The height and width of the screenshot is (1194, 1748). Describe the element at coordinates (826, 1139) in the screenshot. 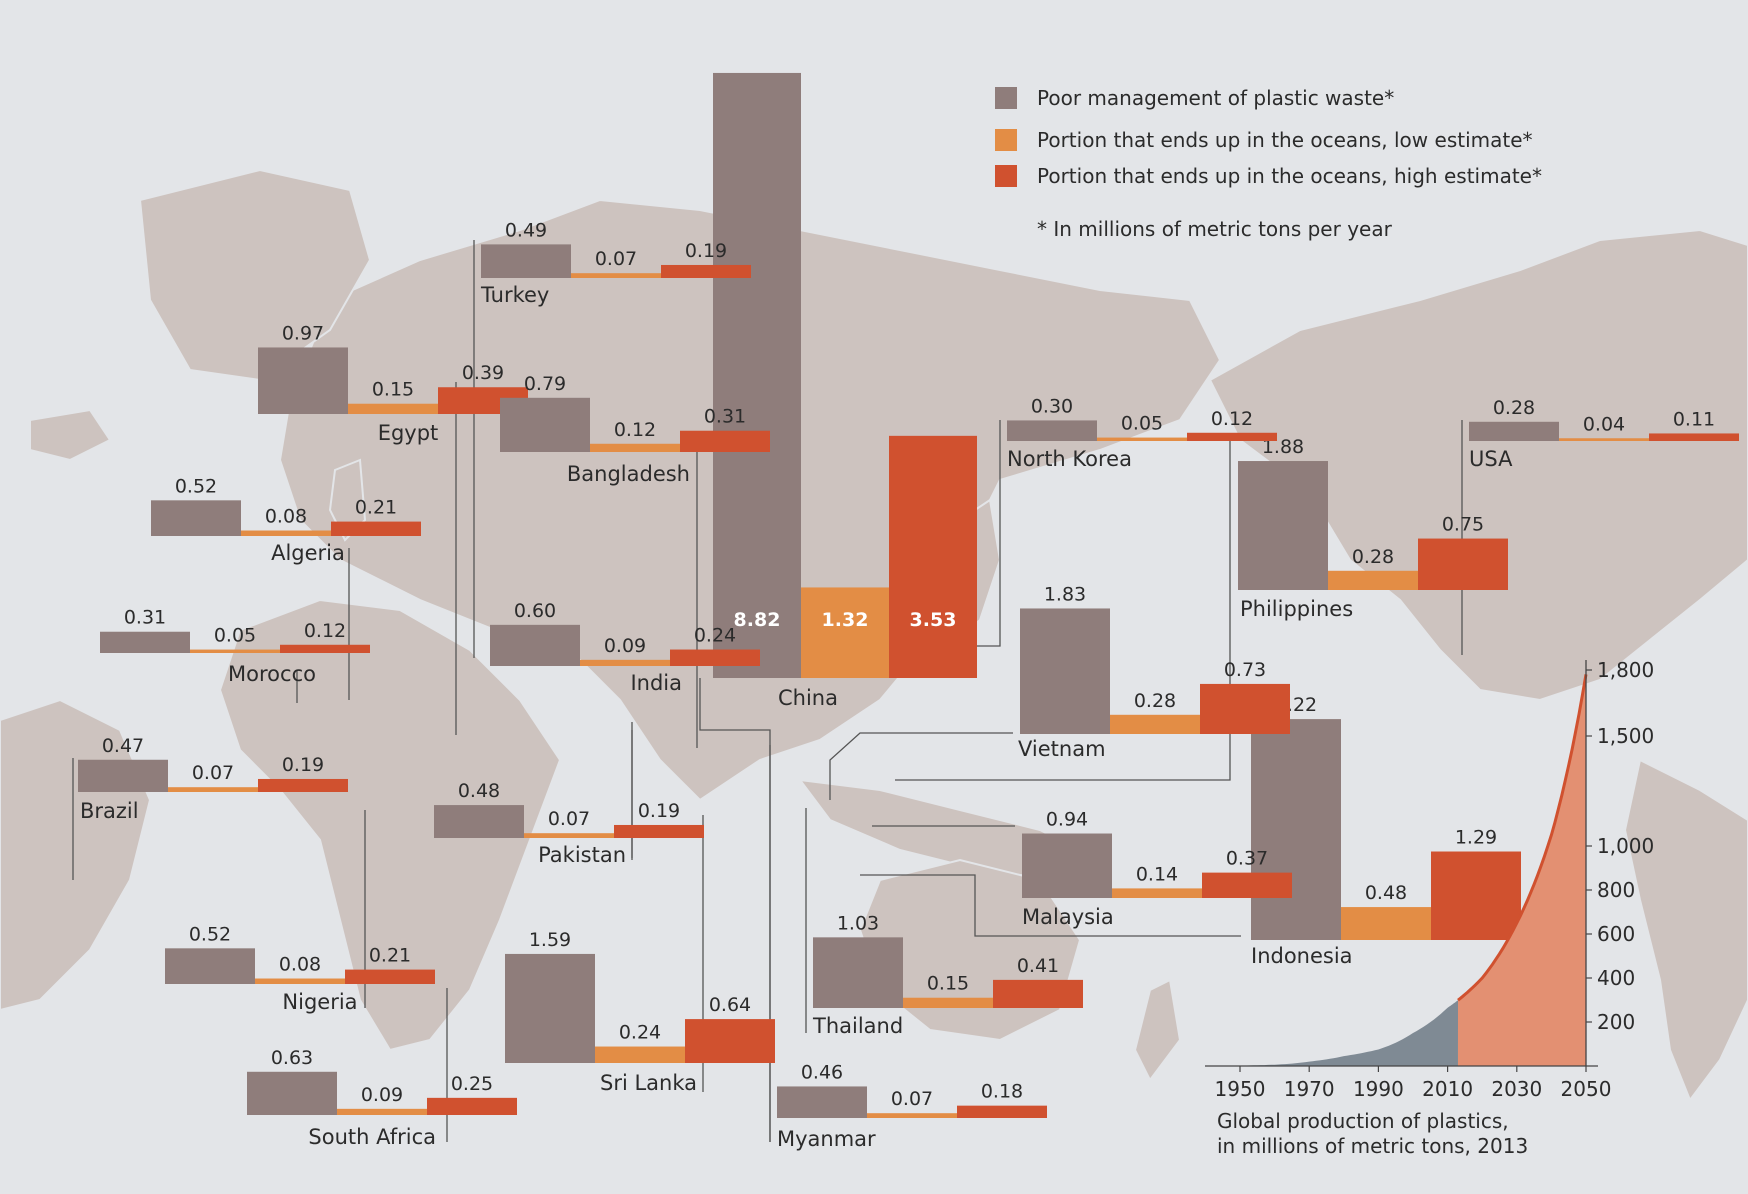

I see `country-label-myanmar: Myanmar` at that location.